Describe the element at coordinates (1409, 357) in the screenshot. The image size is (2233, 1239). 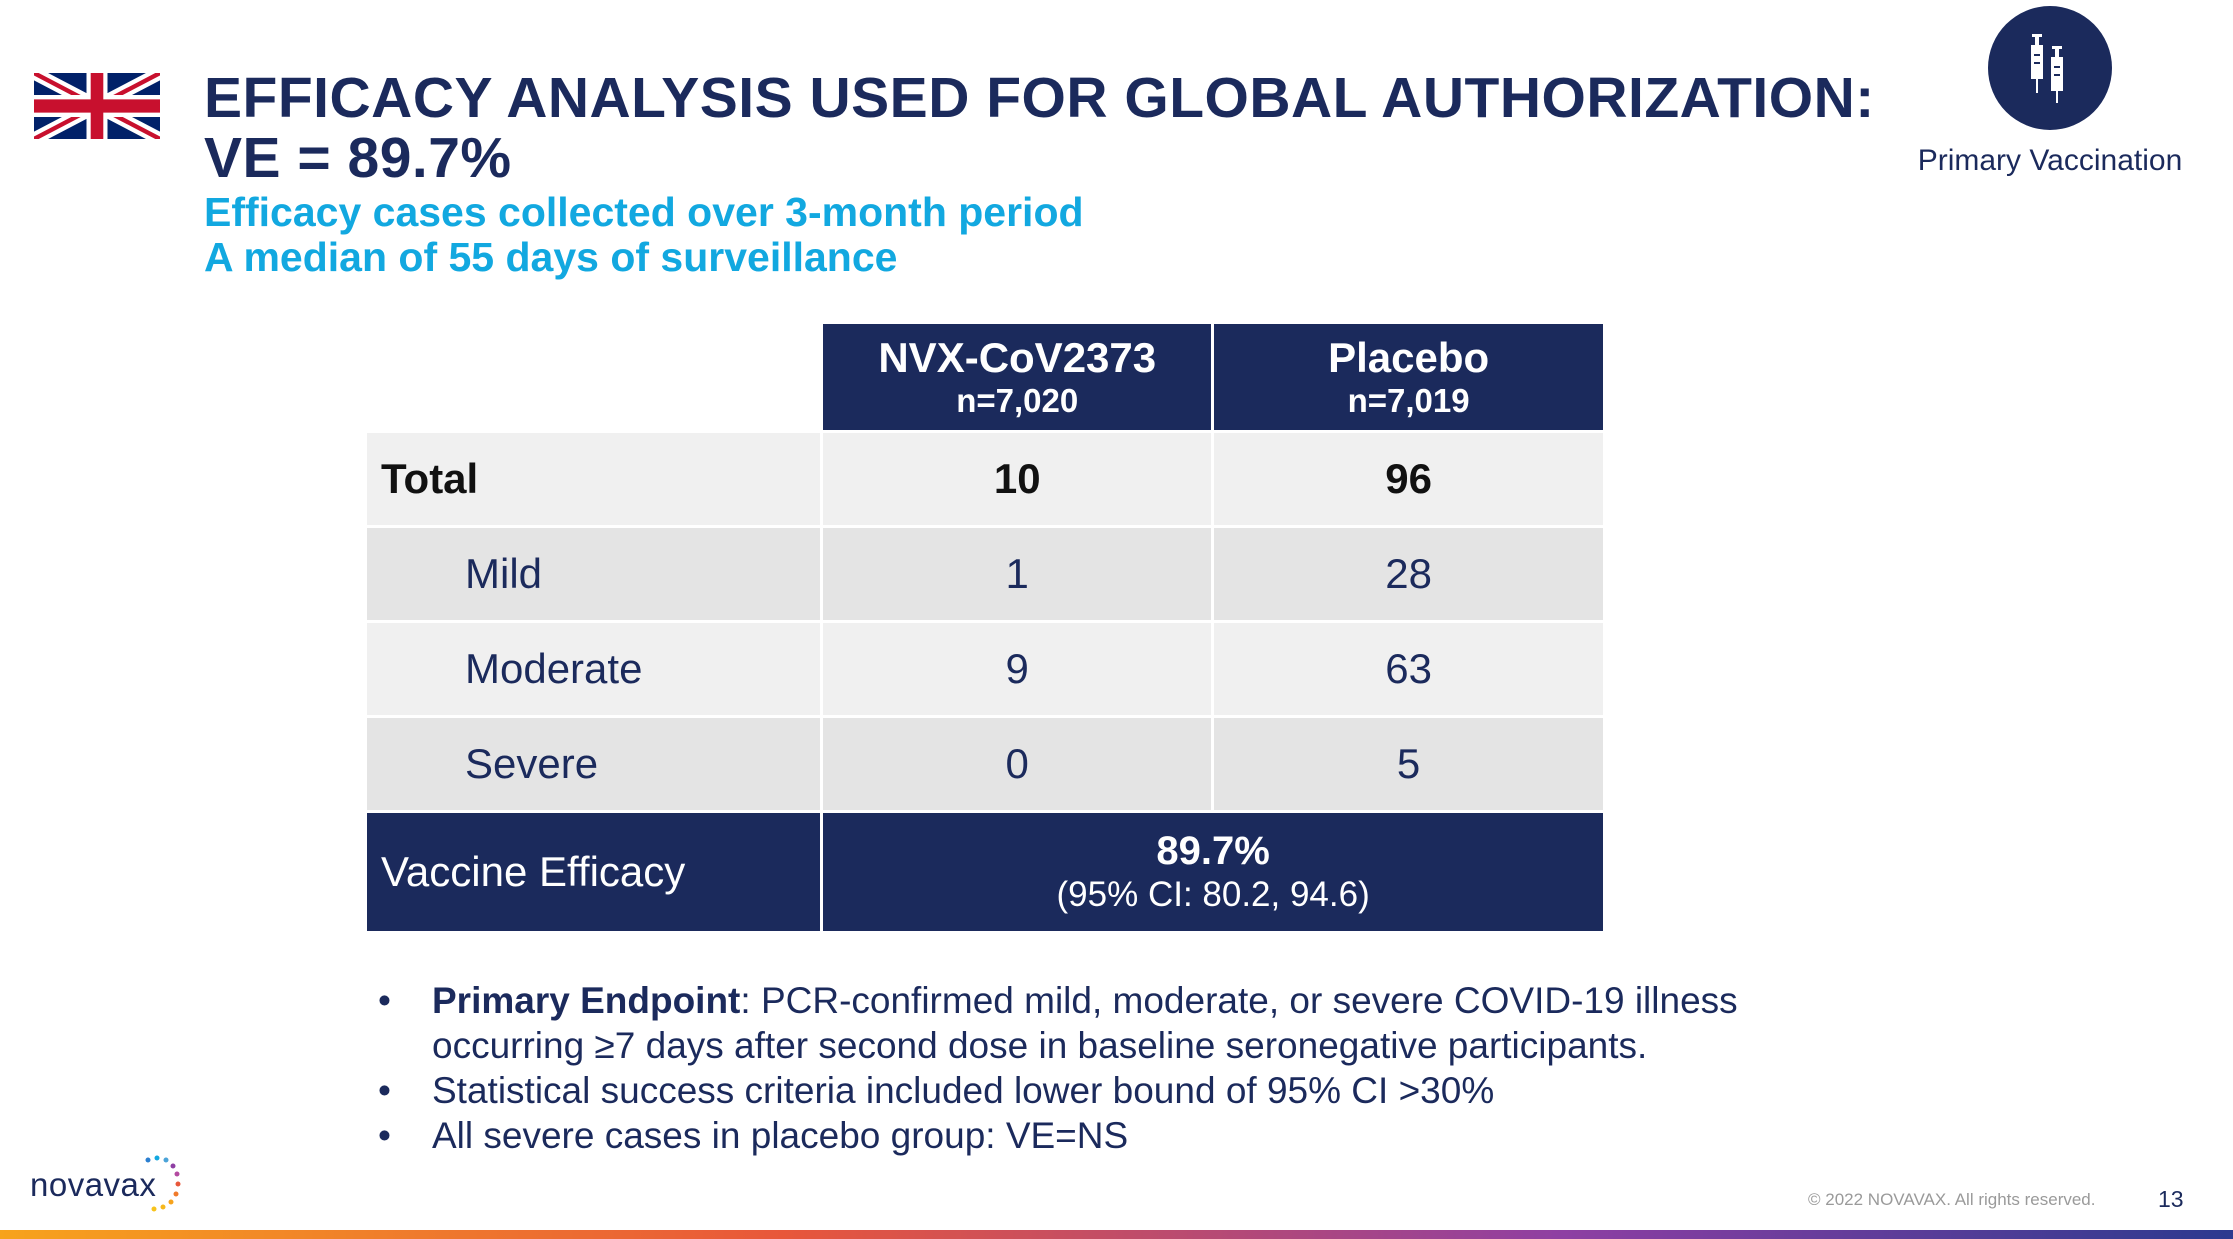
I see `header-placebo-name: Placebo` at that location.